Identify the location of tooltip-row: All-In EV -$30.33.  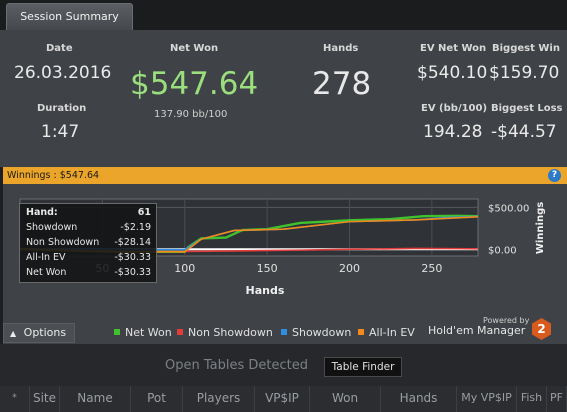
(88, 259).